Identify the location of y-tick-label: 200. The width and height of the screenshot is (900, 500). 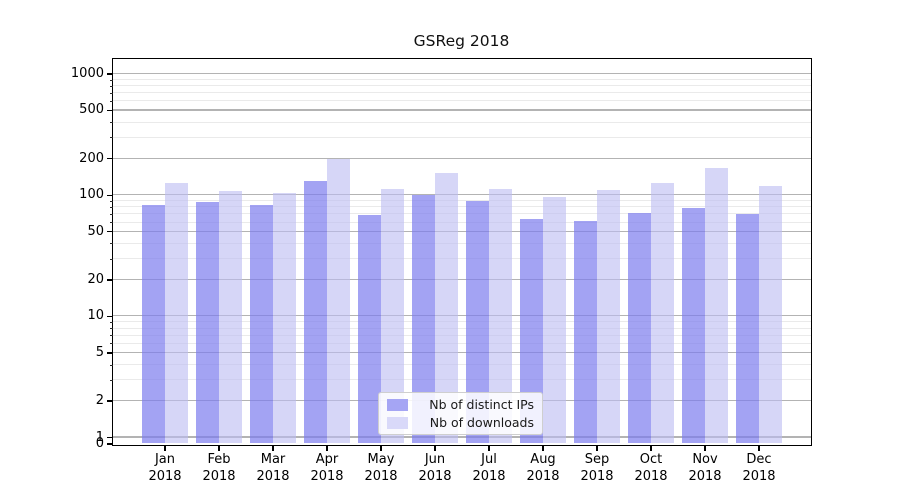
(91, 158).